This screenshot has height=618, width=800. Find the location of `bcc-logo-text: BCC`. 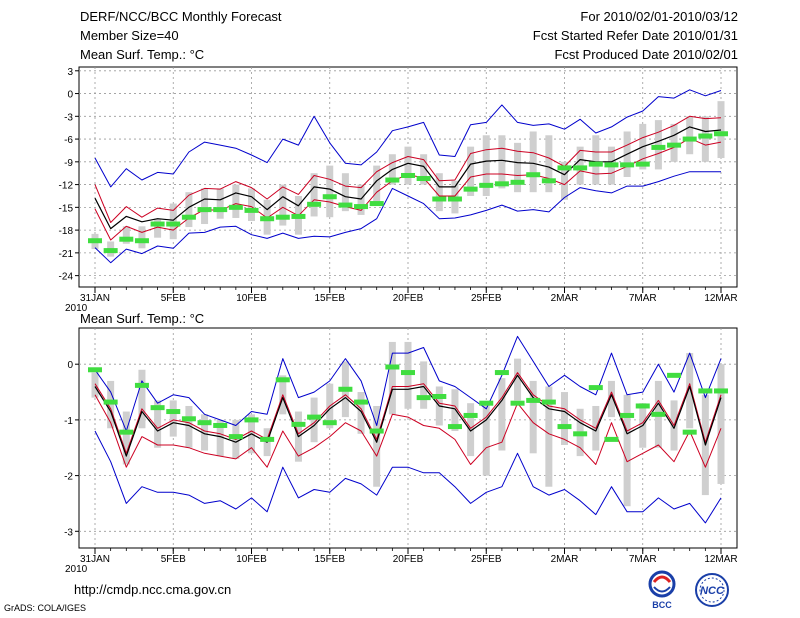

bcc-logo-text: BCC is located at coordinates (662, 605).